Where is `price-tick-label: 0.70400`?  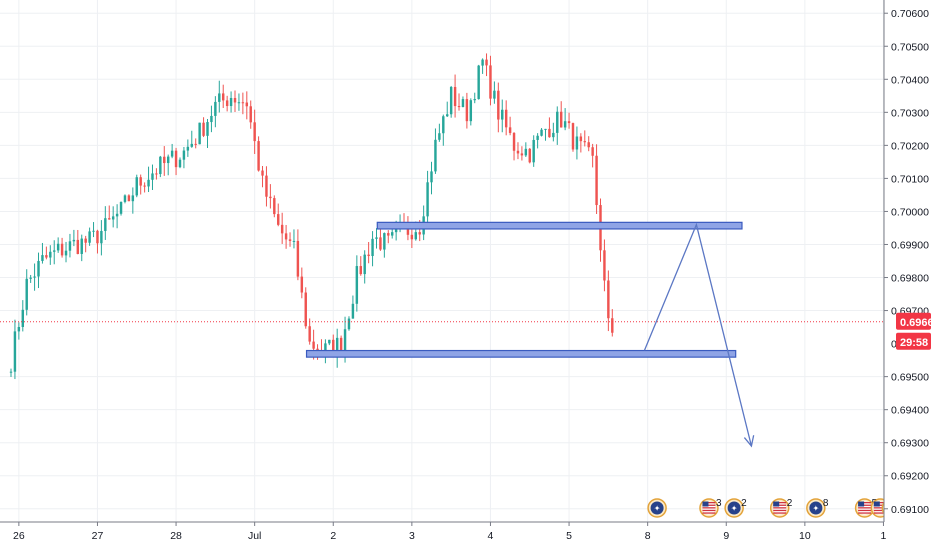
price-tick-label: 0.70400 is located at coordinates (910, 80).